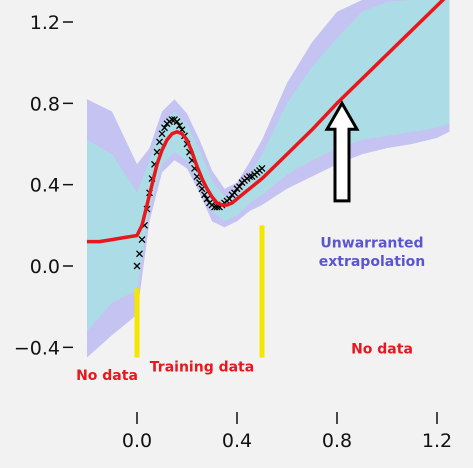  Describe the element at coordinates (45, 267) in the screenshot. I see `y-tick-label: 0.0` at that location.